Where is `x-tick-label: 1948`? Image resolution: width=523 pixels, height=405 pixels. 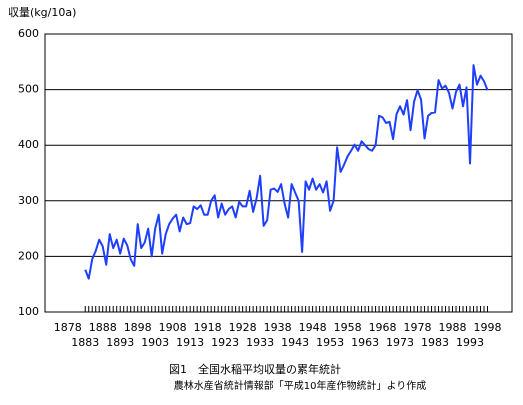 x-tick-label: 1948 is located at coordinates (313, 327).